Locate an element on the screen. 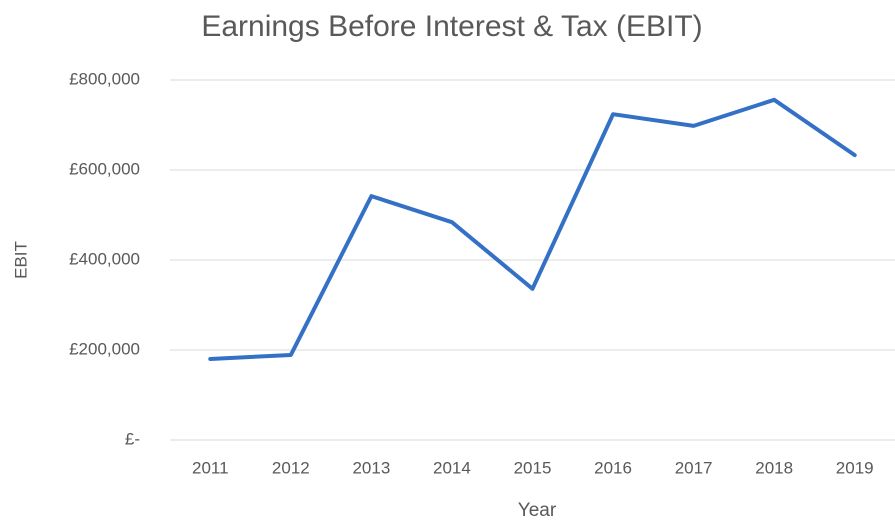  y-axis-title: EBIT is located at coordinates (20, 260).